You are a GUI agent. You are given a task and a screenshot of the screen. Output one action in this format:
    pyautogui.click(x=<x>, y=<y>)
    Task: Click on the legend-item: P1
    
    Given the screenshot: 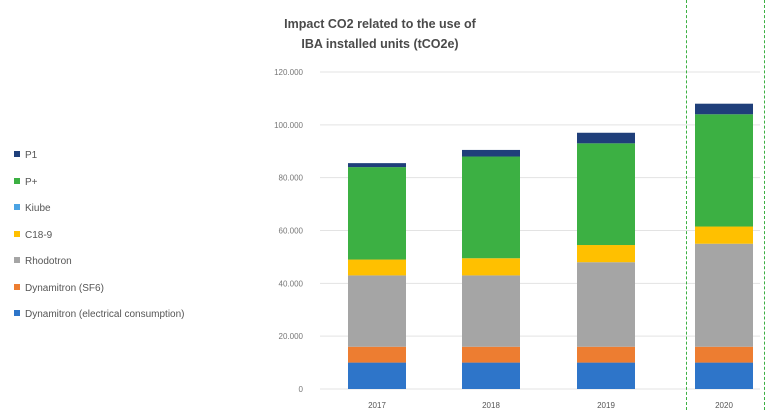 What is the action you would take?
    pyautogui.click(x=25, y=156)
    